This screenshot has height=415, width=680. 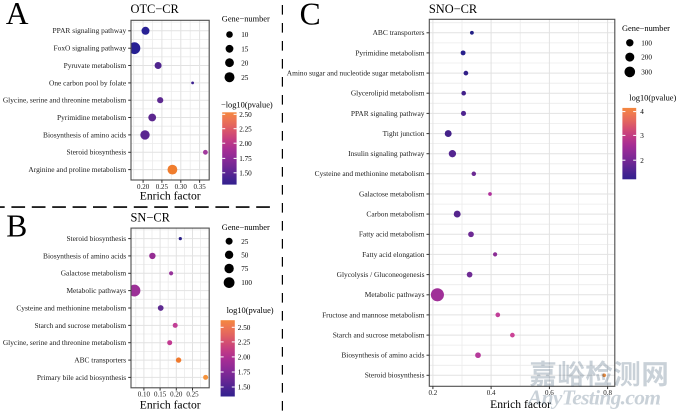 What do you see at coordinates (642, 136) in the screenshot?
I see `svg-text: 3` at bounding box center [642, 136].